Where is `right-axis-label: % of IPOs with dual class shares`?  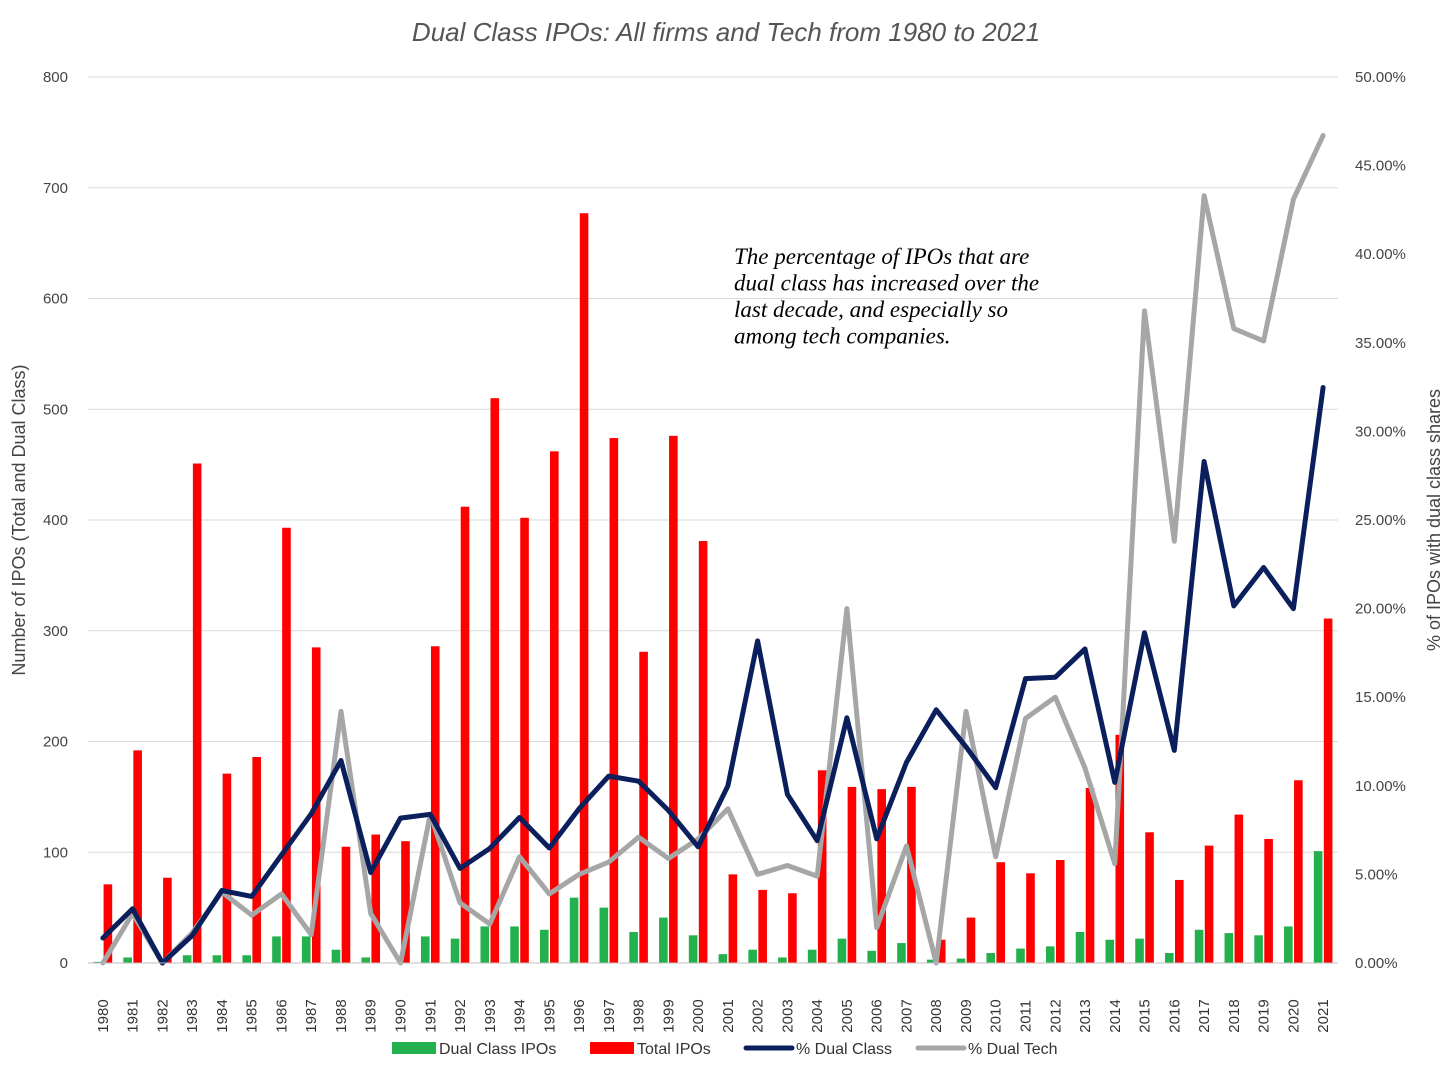 right-axis-label: % of IPOs with dual class shares is located at coordinates (1434, 520).